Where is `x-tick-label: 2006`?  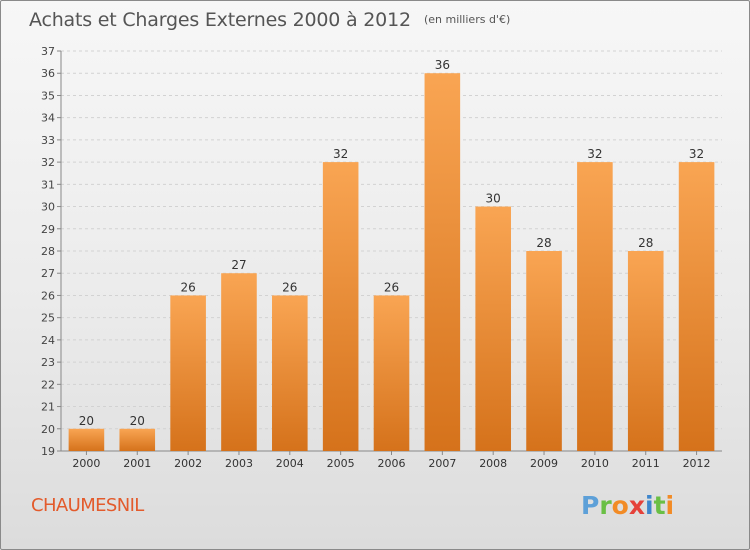
x-tick-label: 2006 is located at coordinates (392, 463).